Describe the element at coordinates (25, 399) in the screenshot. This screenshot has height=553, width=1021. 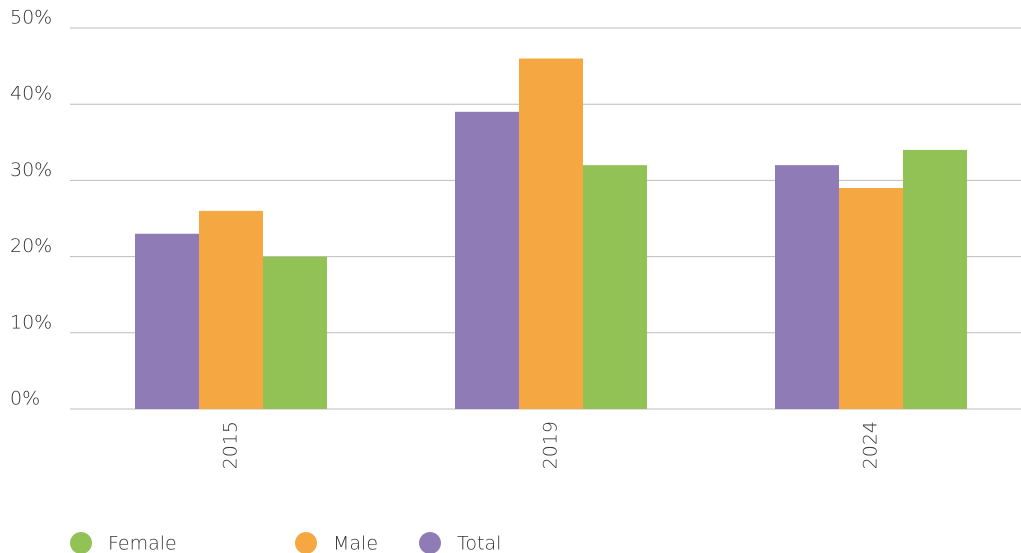
I see `y-tick-label: 0%` at that location.